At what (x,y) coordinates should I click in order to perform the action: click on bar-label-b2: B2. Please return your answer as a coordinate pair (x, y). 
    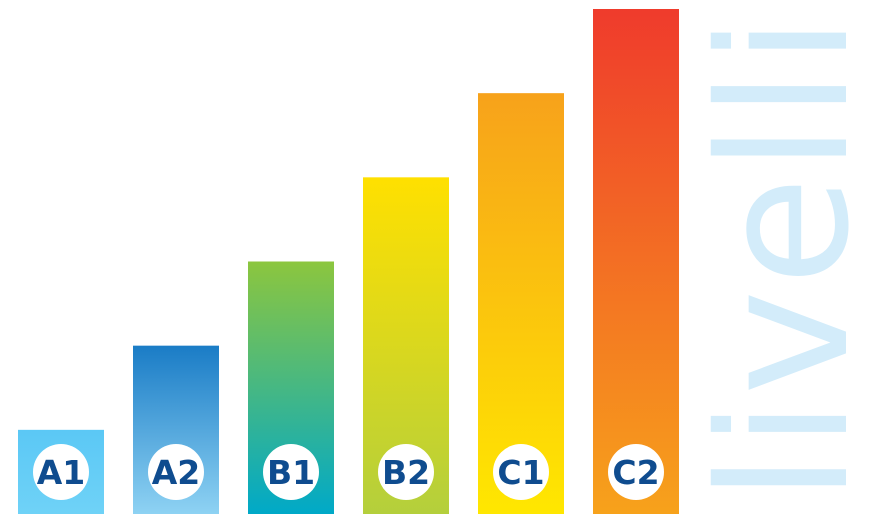
    Looking at the image, I should click on (406, 472).